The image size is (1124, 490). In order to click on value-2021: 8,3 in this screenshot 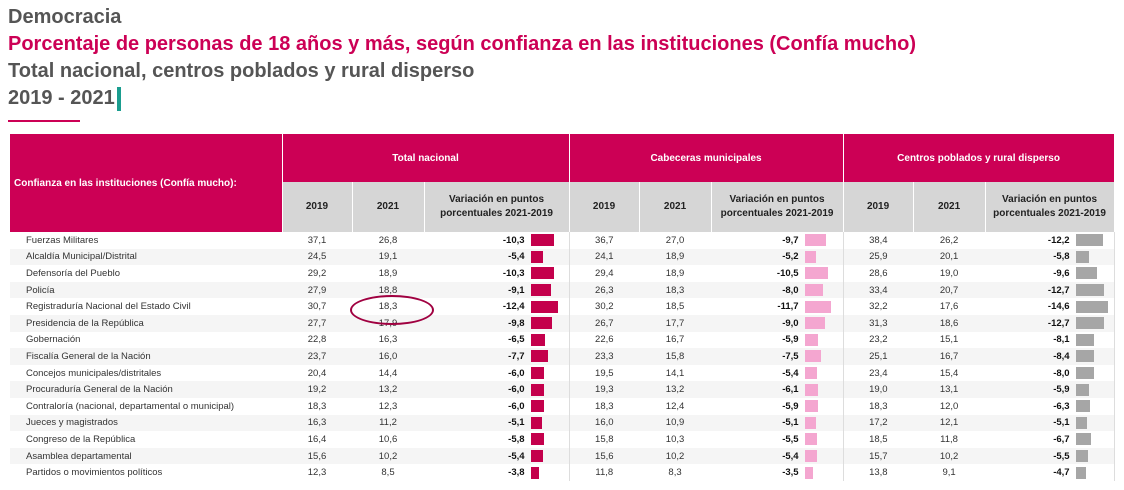, I will do `click(675, 473)`.